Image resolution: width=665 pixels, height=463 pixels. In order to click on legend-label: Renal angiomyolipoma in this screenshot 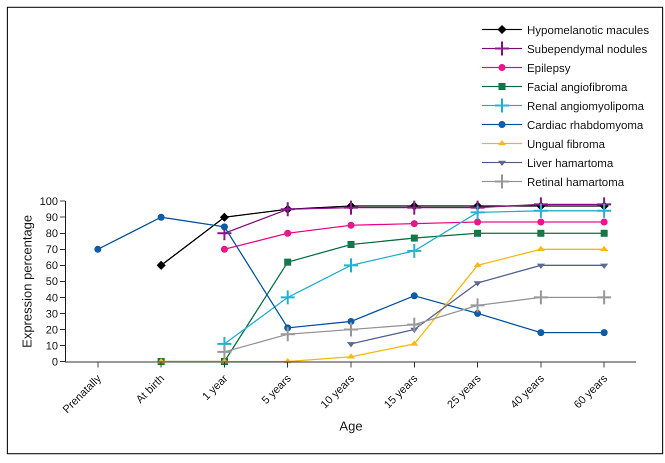, I will do `click(586, 106)`.